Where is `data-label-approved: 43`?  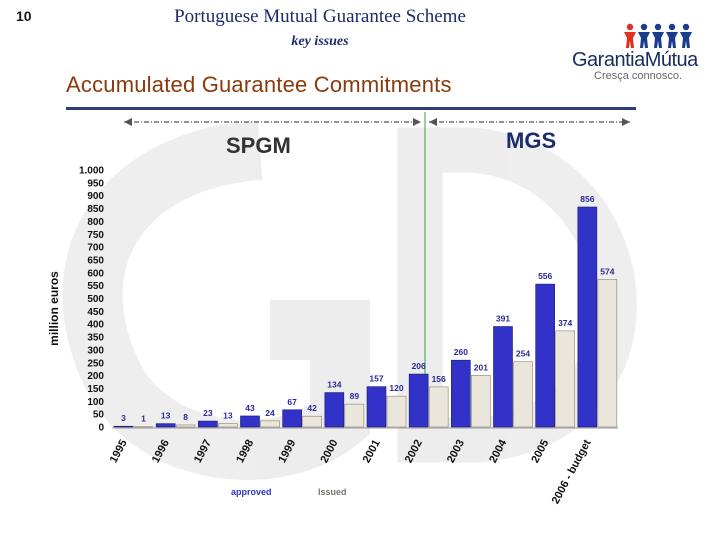
data-label-approved: 43 is located at coordinates (250, 408).